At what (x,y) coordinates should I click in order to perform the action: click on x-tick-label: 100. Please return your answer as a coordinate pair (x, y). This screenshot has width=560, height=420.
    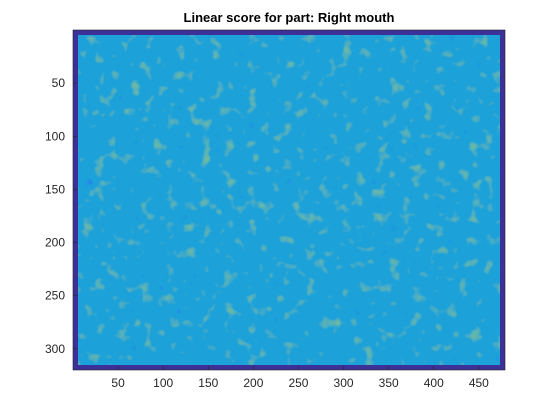
    Looking at the image, I should click on (163, 383).